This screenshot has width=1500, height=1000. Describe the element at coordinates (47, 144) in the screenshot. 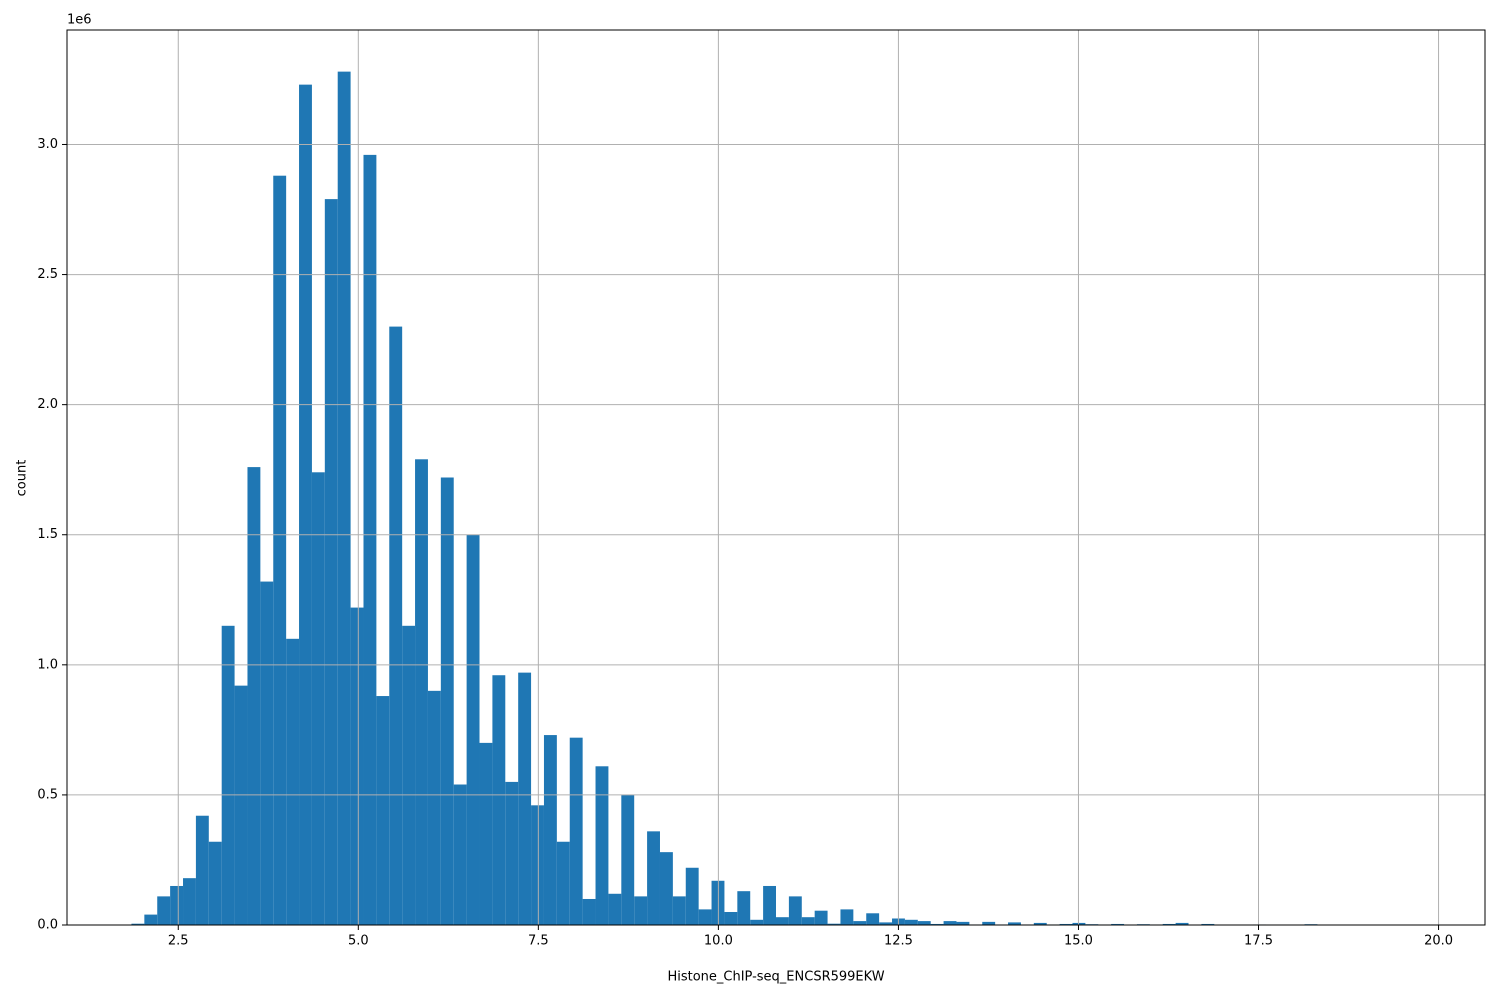

I see `y-tick-label: 3.0` at that location.